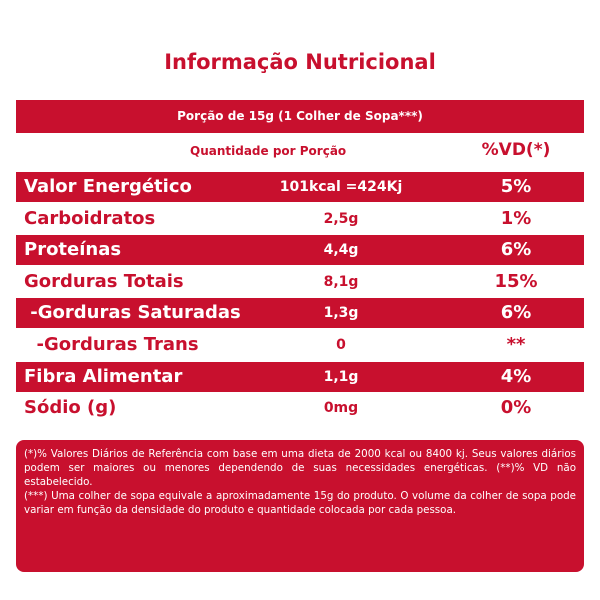 The height and width of the screenshot is (600, 600). What do you see at coordinates (341, 408) in the screenshot?
I see `amount: 0mg` at bounding box center [341, 408].